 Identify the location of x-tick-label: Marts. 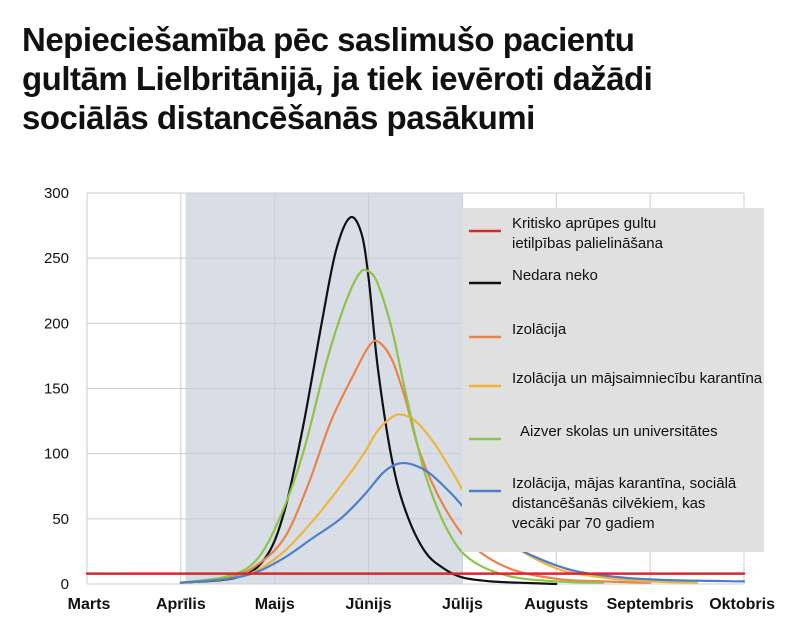
(89, 604).